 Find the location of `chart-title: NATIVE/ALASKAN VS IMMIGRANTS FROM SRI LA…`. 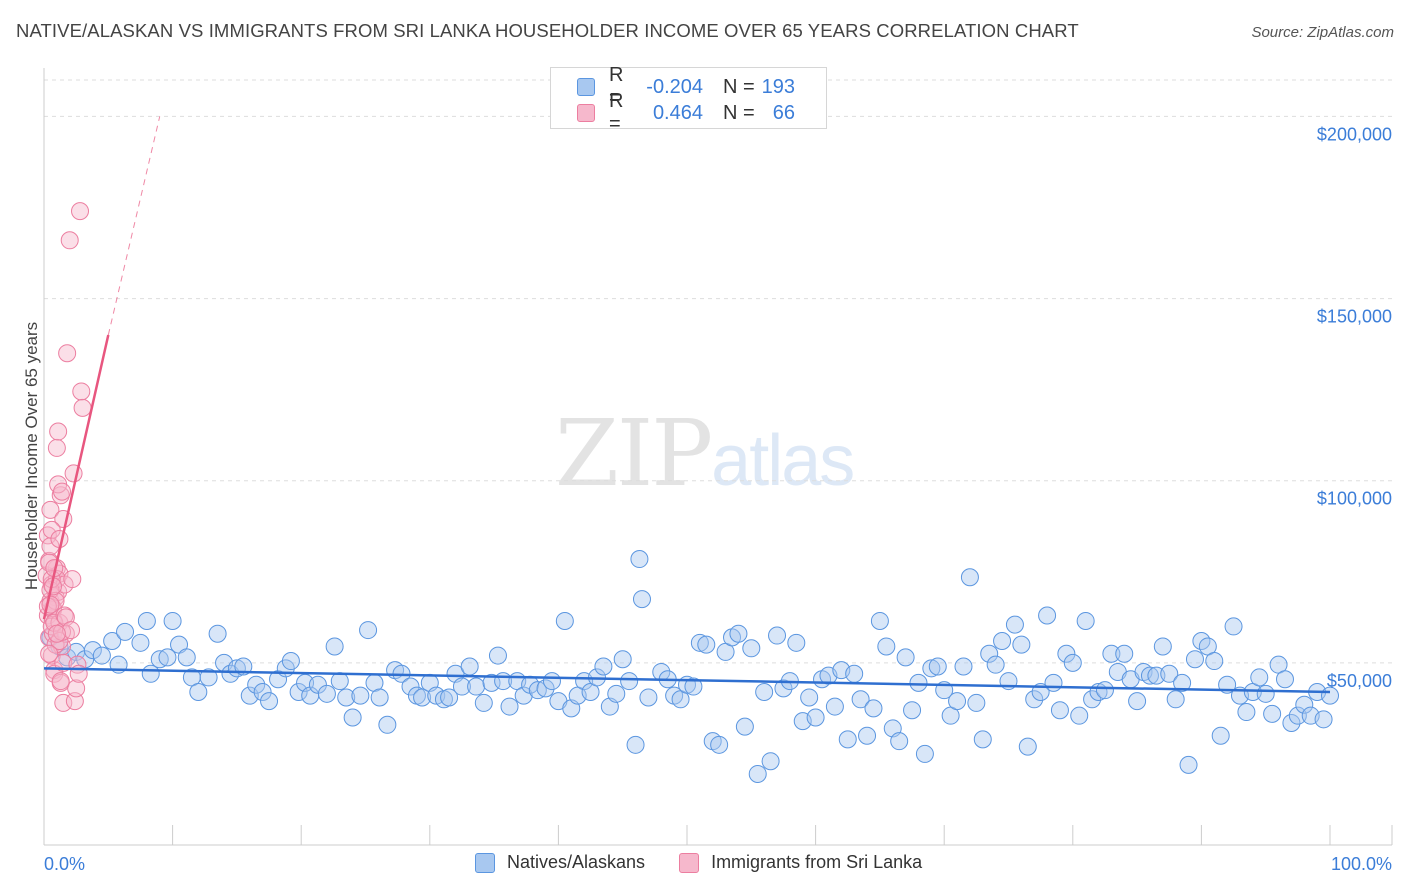

chart-title: NATIVE/ALASKAN VS IMMIGRANTS FROM SRI LA… is located at coordinates (547, 30).